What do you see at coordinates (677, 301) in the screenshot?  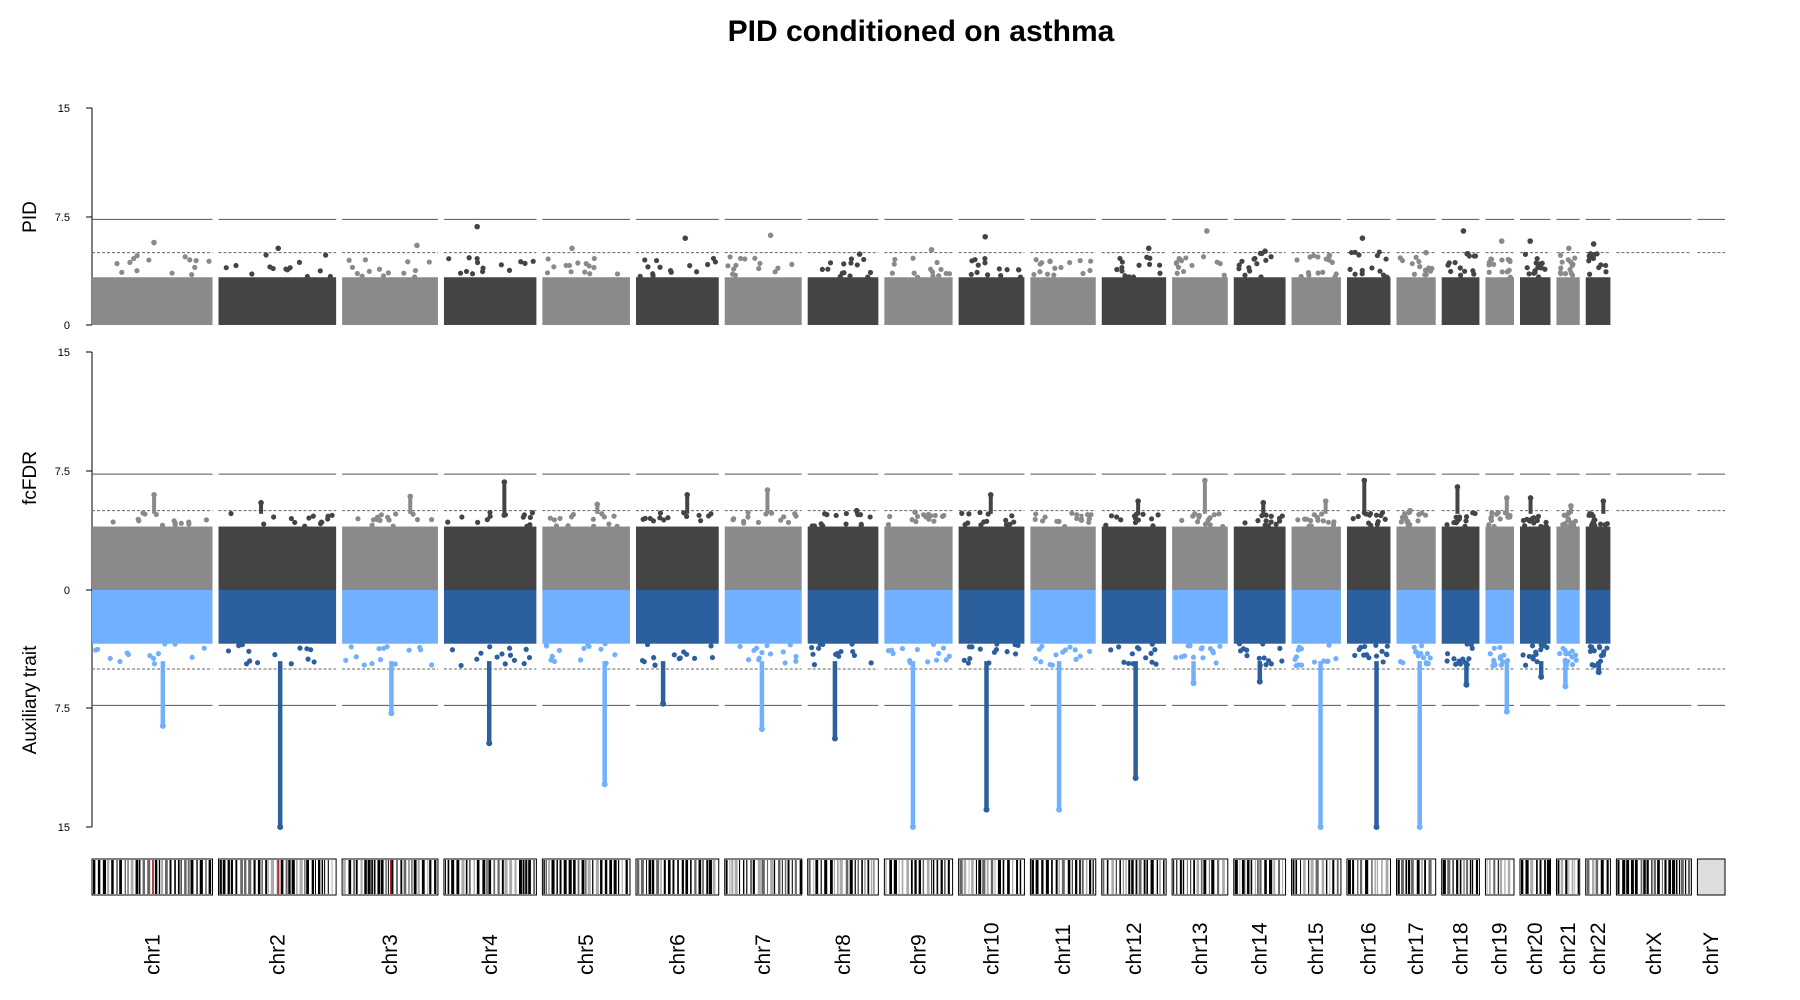 I see `chr6-pid-band` at bounding box center [677, 301].